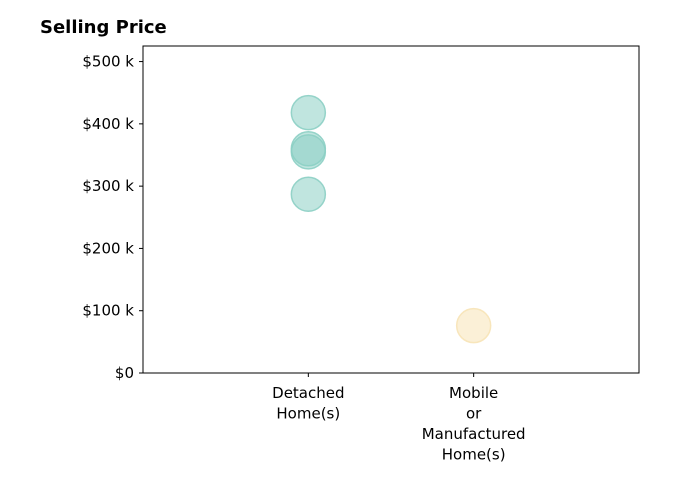 Image resolution: width=679 pixels, height=503 pixels. Describe the element at coordinates (112, 217) in the screenshot. I see `y-axis: $0 $100 k $200 k $300 k $400 k $500 k` at that location.